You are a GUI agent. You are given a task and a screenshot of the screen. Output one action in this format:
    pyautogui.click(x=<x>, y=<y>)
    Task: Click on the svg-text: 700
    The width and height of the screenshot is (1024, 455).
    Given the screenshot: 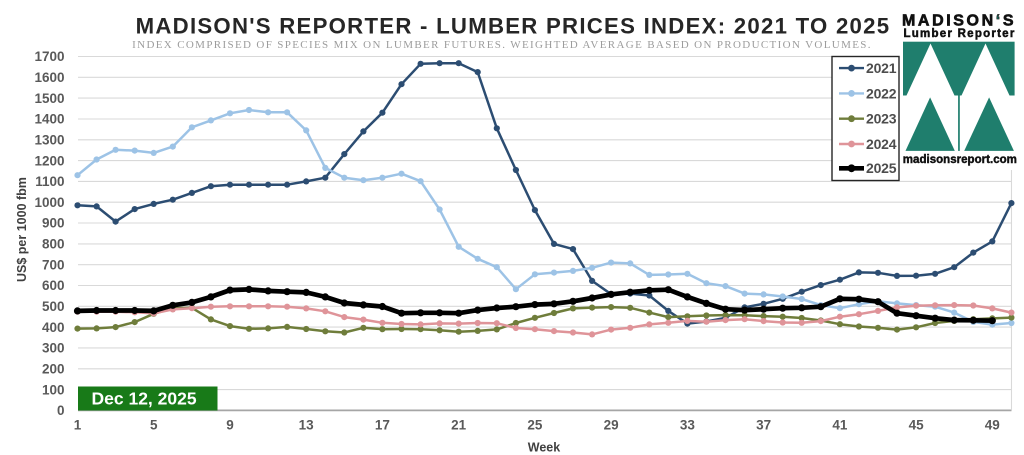 What is the action you would take?
    pyautogui.click(x=53, y=264)
    